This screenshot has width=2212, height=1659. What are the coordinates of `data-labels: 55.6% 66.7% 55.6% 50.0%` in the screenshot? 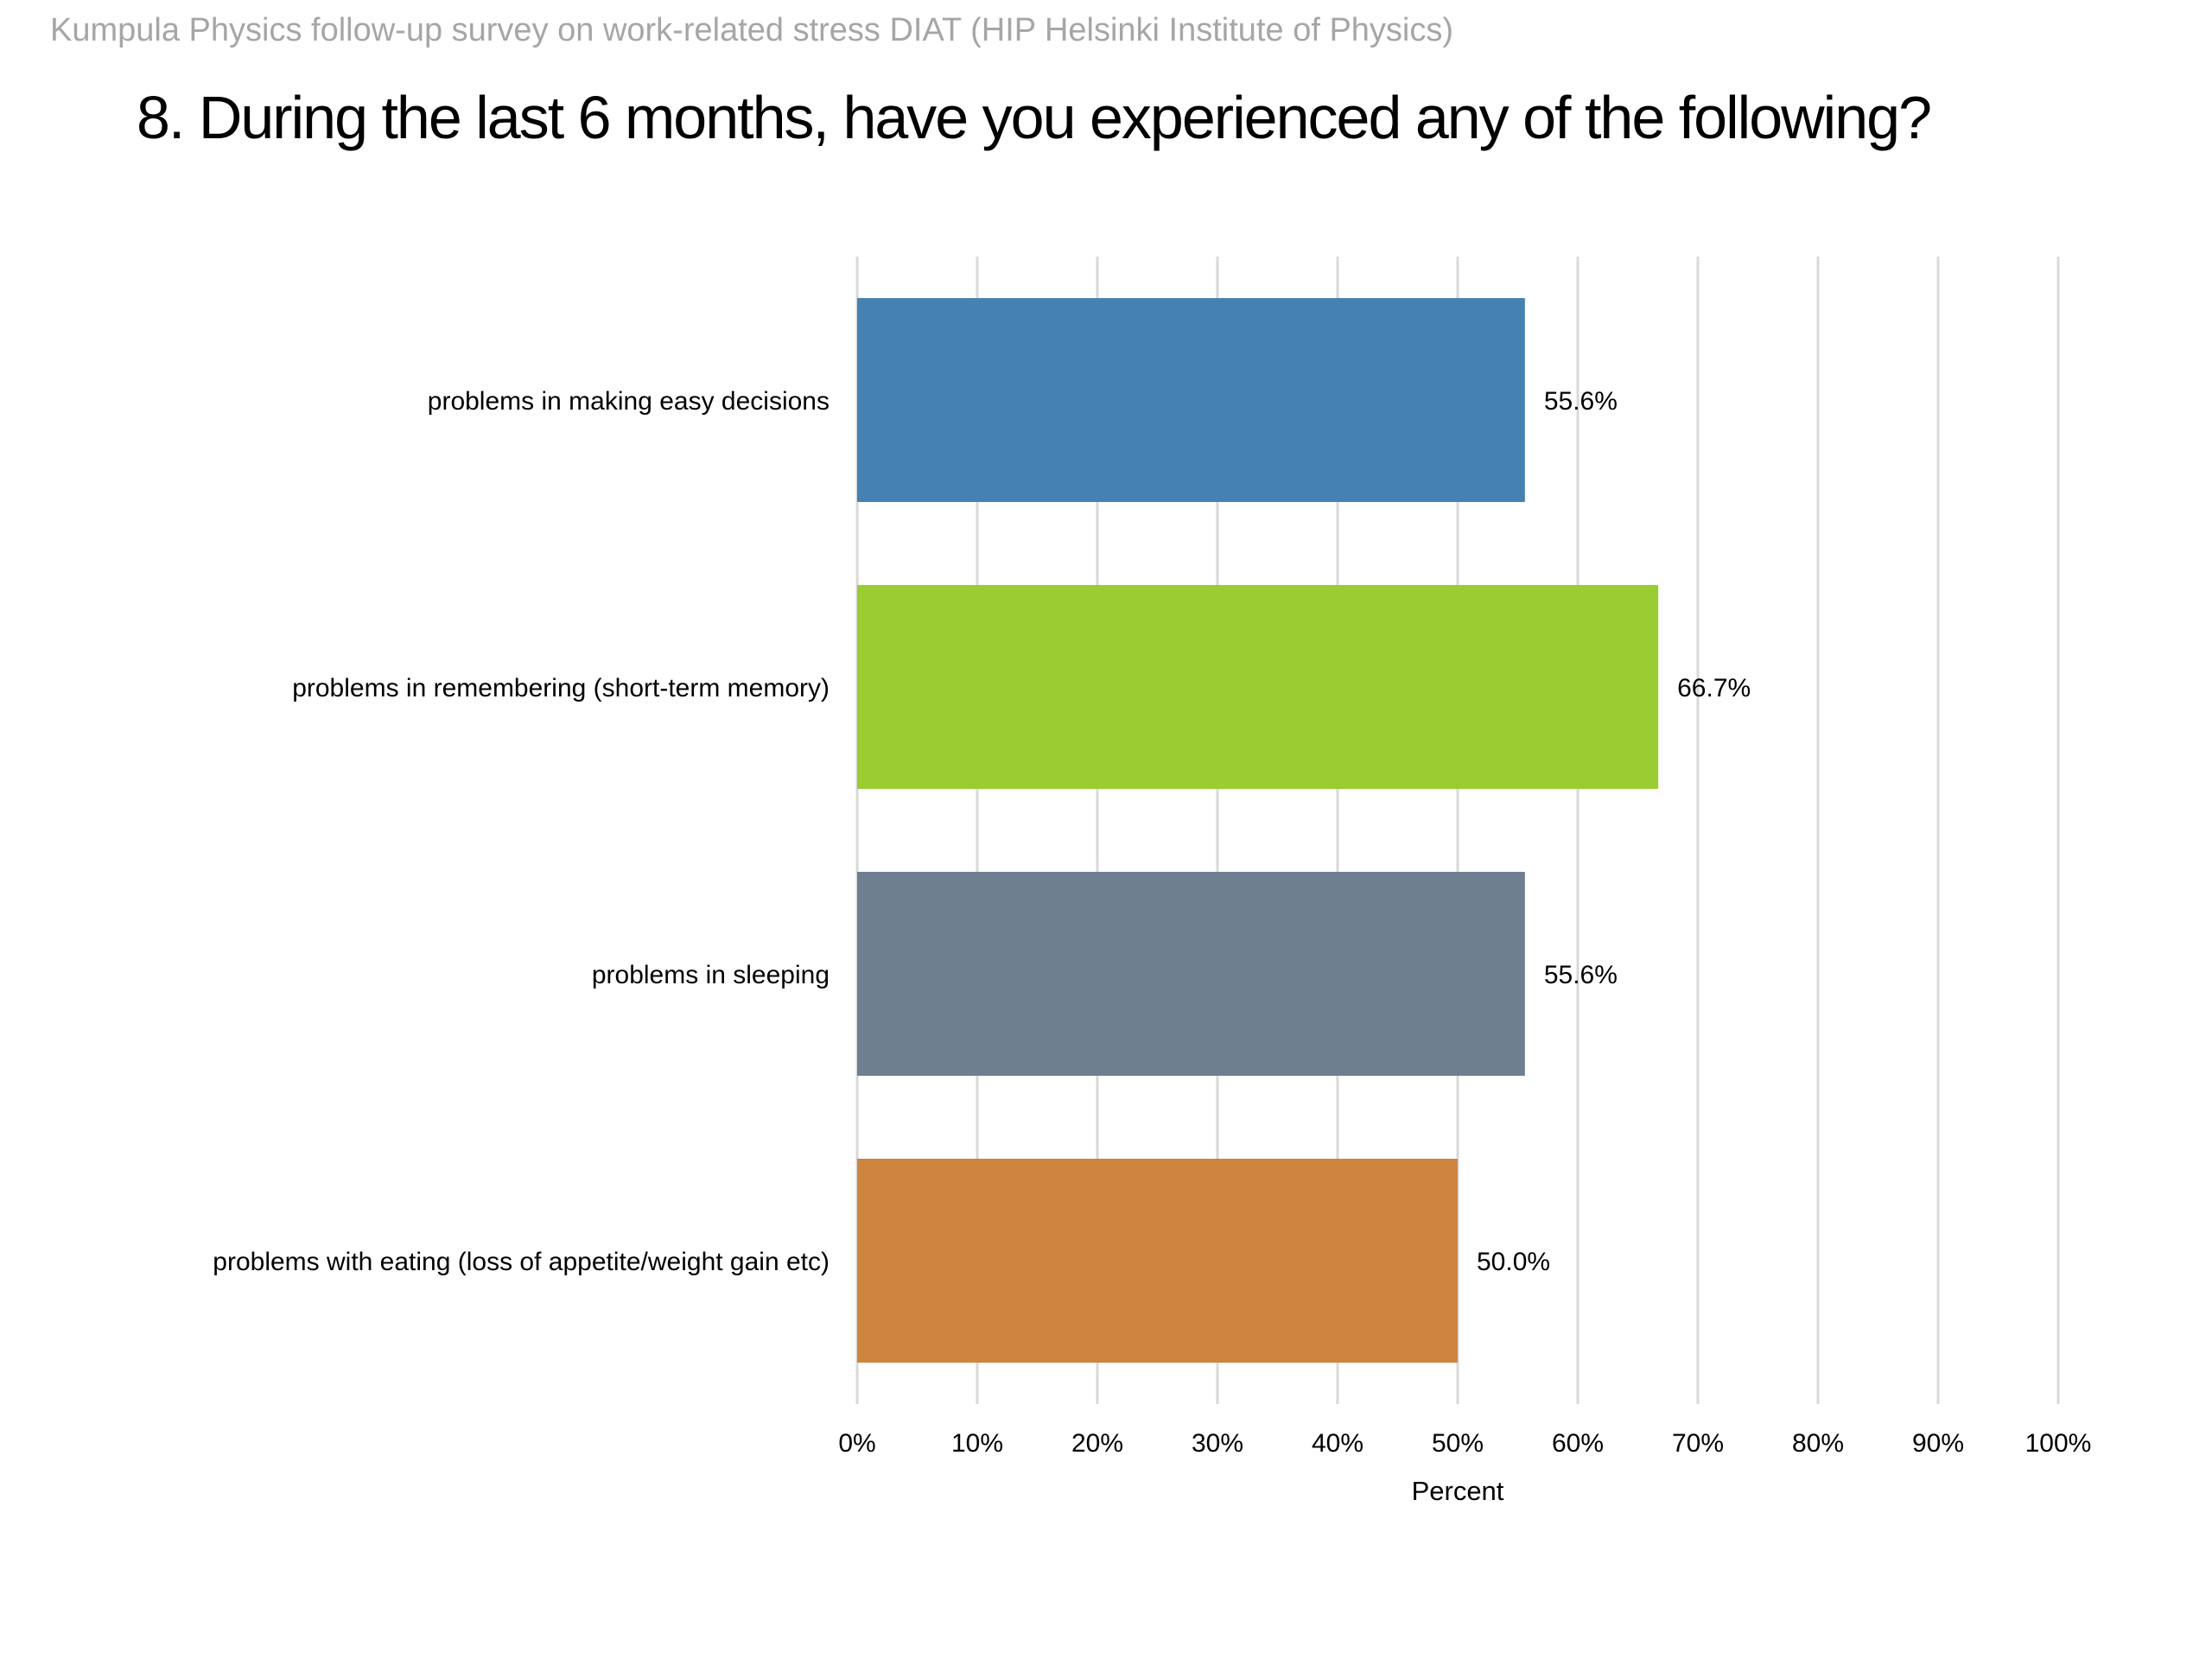 It's located at (1614, 831).